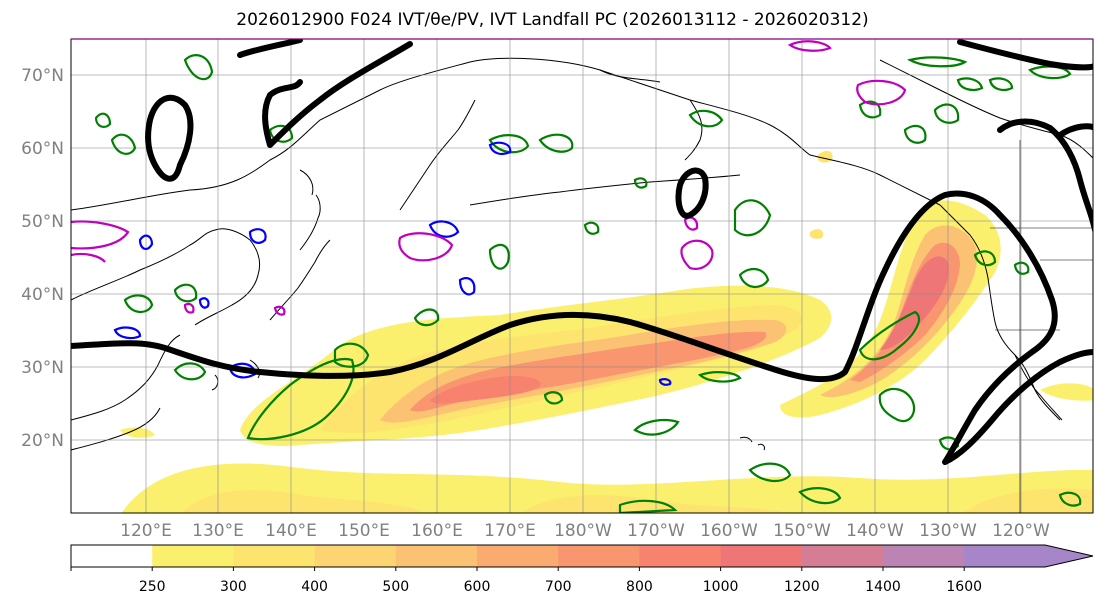 This screenshot has height=606, width=1105. Describe the element at coordinates (42, 149) in the screenshot. I see `lat-label-60n: 60°N` at that location.